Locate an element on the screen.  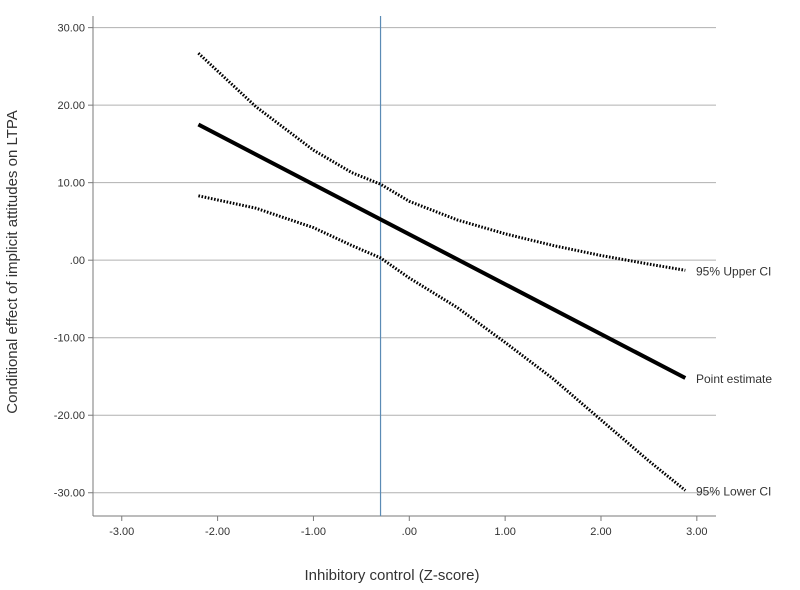
series-label-95-lower-ci: 95% Lower CI is located at coordinates (733, 491).